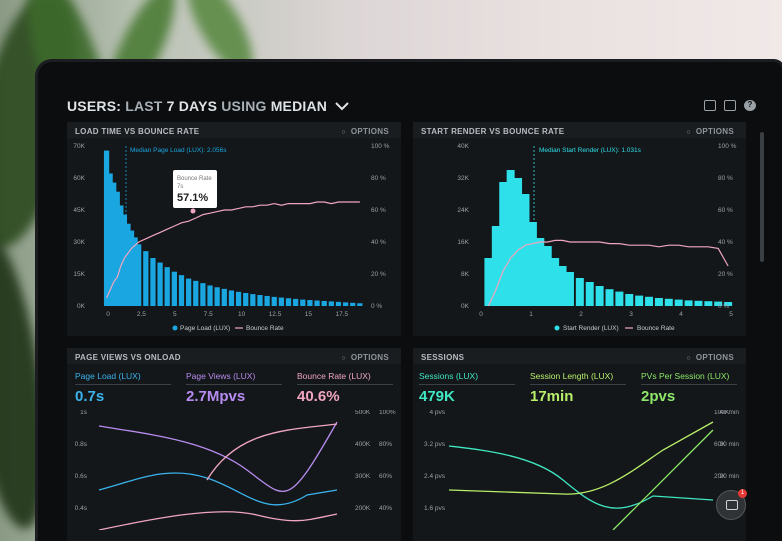 The height and width of the screenshot is (541, 782). Describe the element at coordinates (387, 413) in the screenshot. I see `axis-tick-label: 100%` at that location.